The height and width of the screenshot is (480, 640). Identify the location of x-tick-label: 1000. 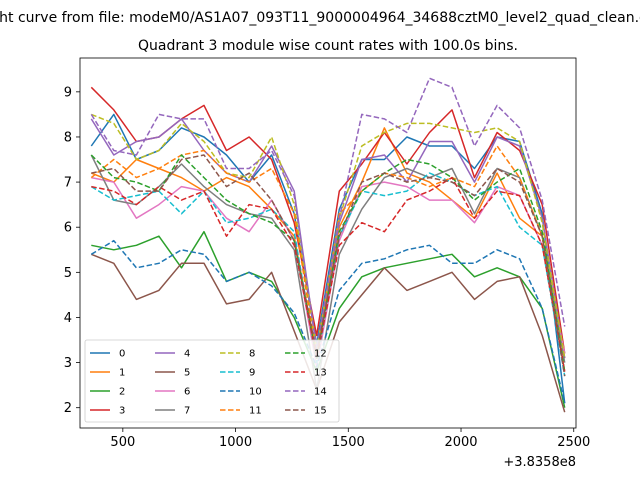
(235, 442).